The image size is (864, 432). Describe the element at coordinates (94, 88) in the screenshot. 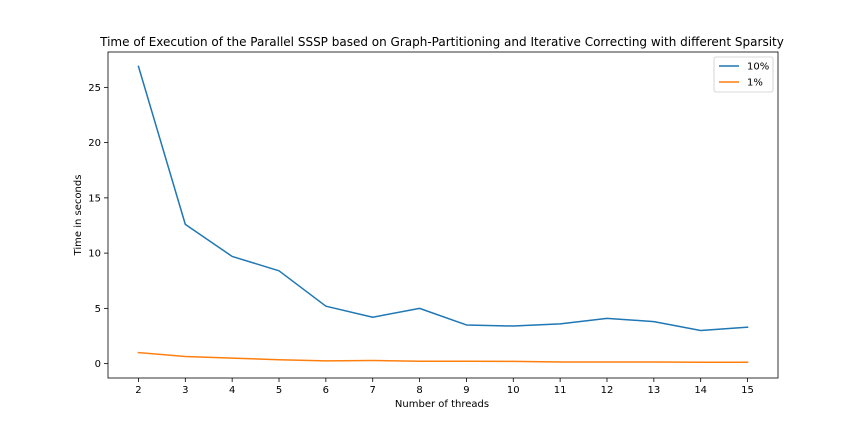

I see `y-tick-label: 25` at that location.